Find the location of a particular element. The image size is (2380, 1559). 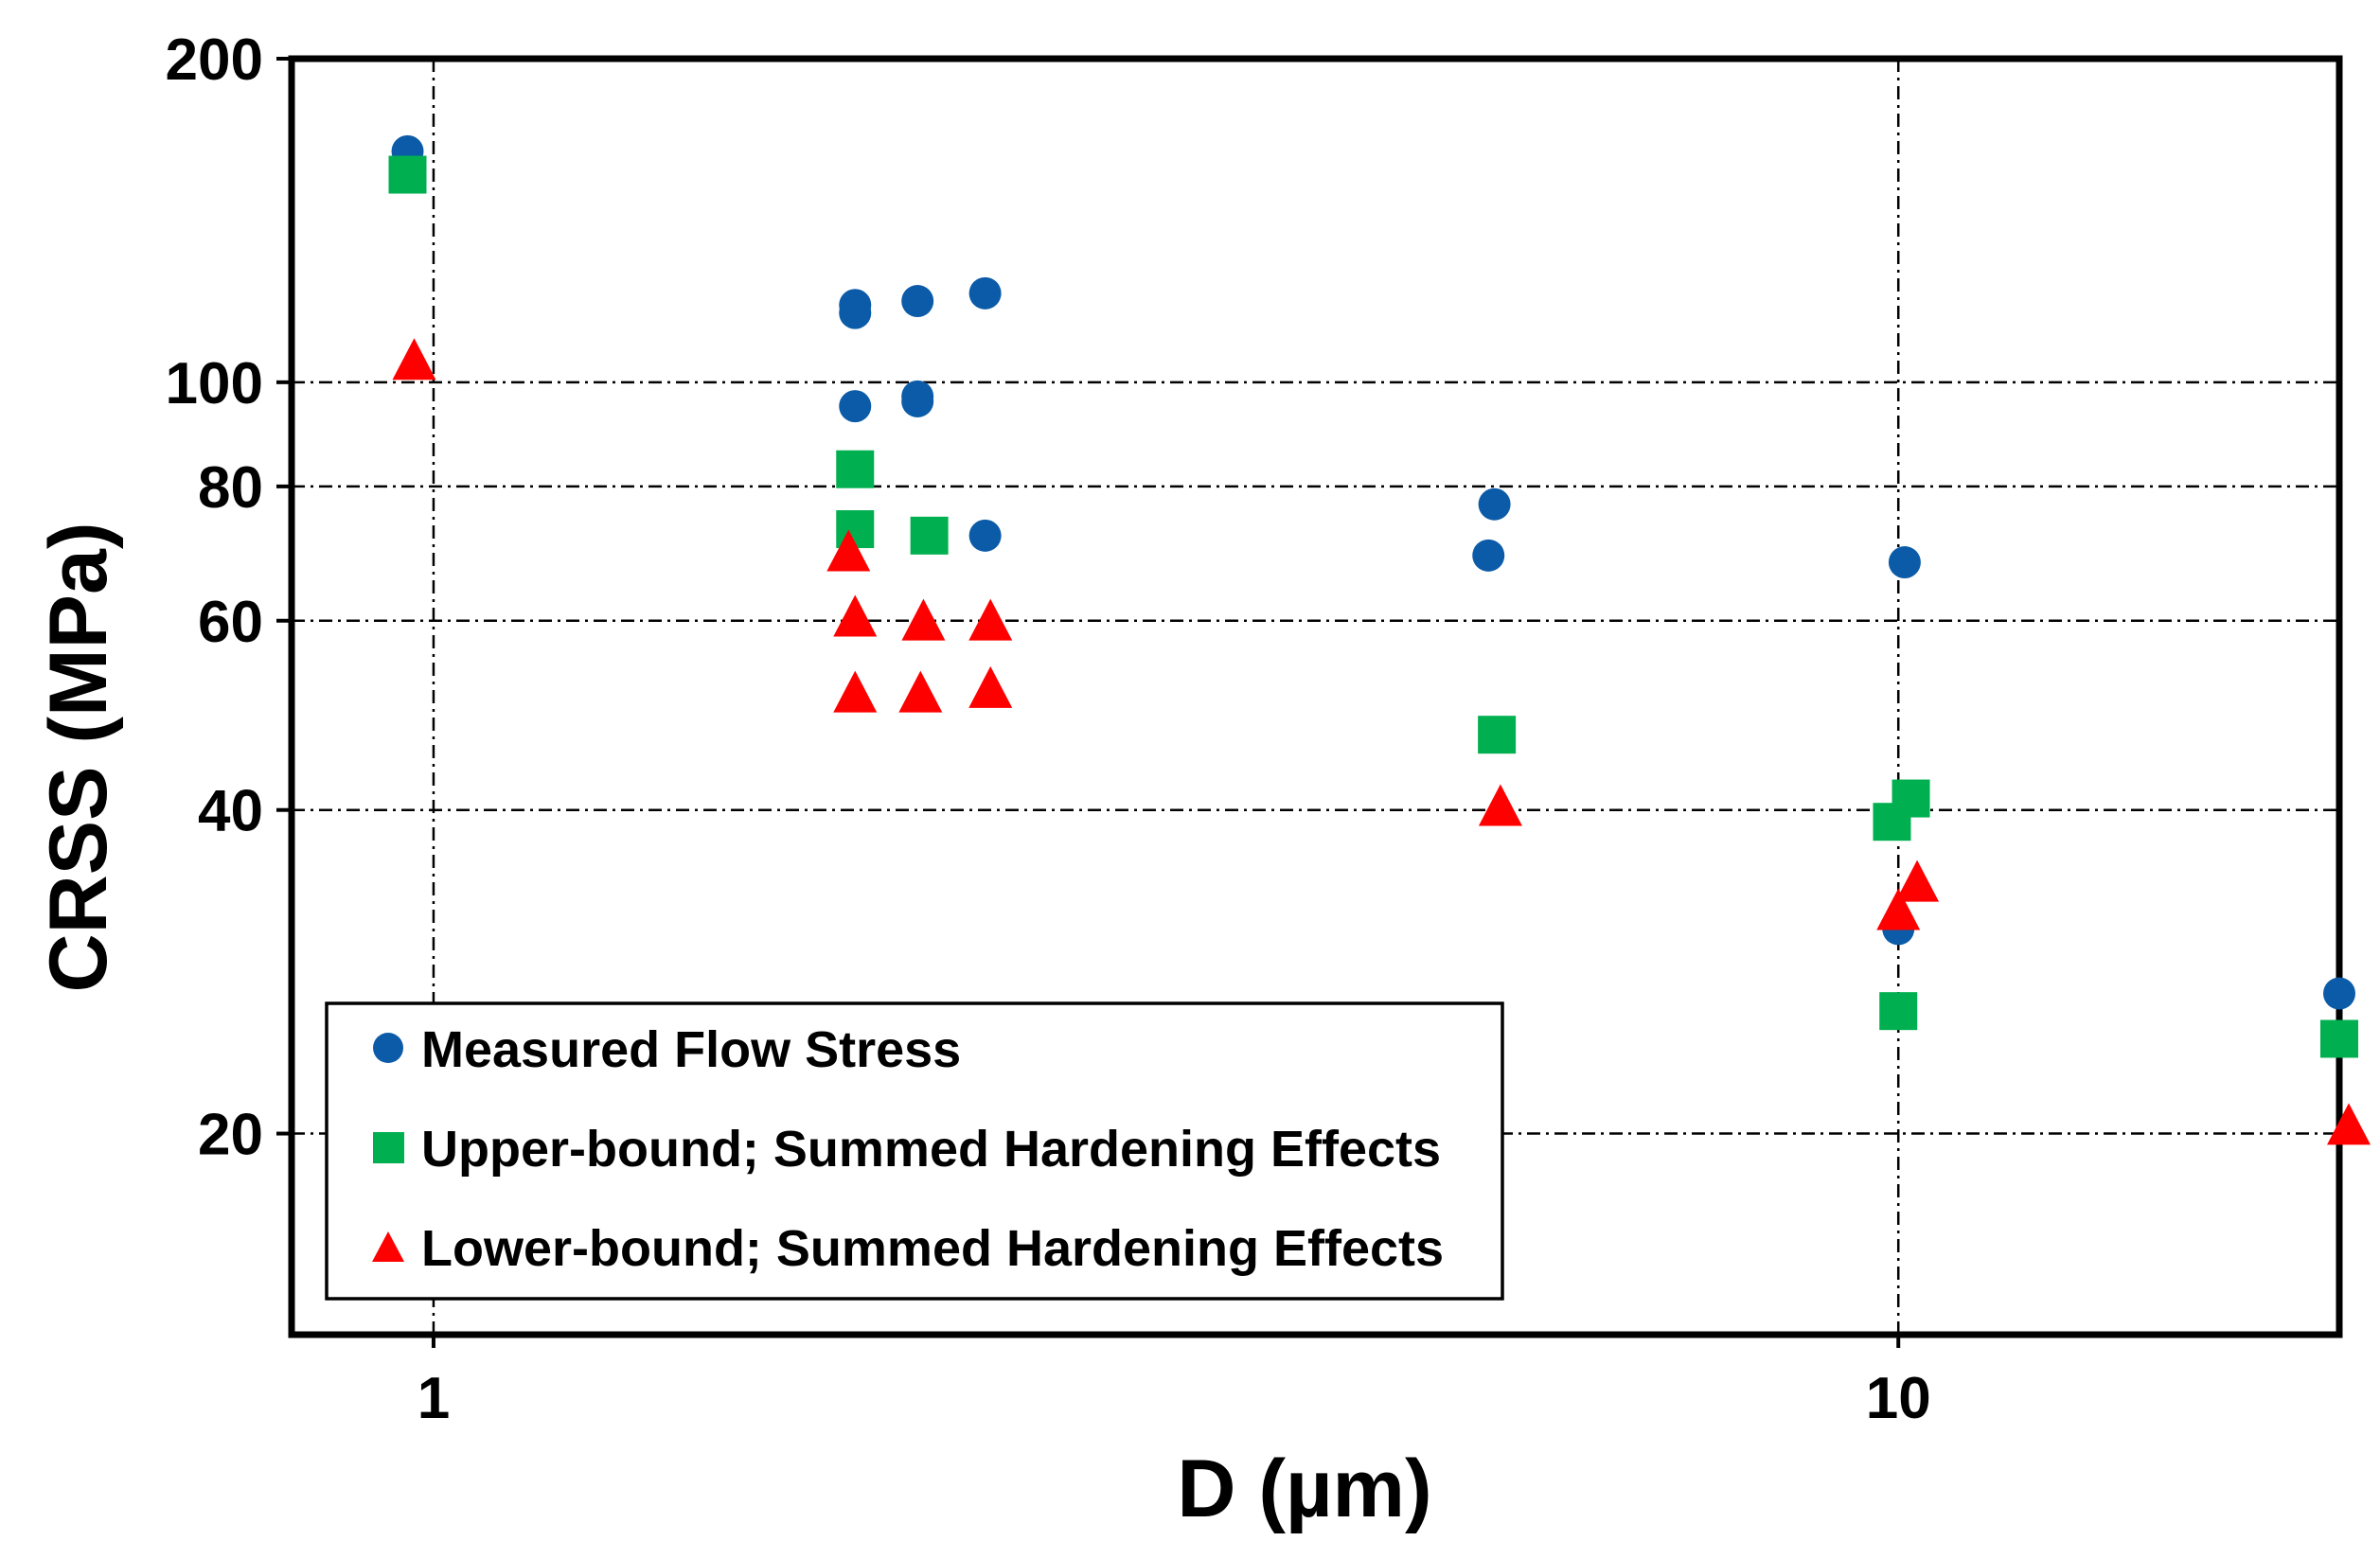

y-axis-title: CRSS (MPa) is located at coordinates (78, 758).